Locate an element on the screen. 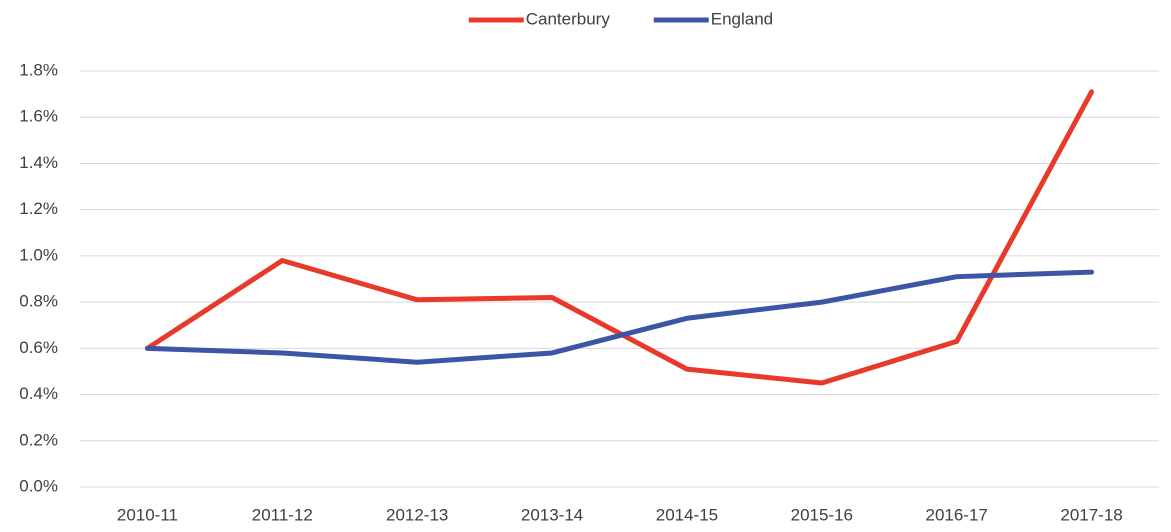 The height and width of the screenshot is (532, 1171). y-tick-label: 1.6% is located at coordinates (38, 116).